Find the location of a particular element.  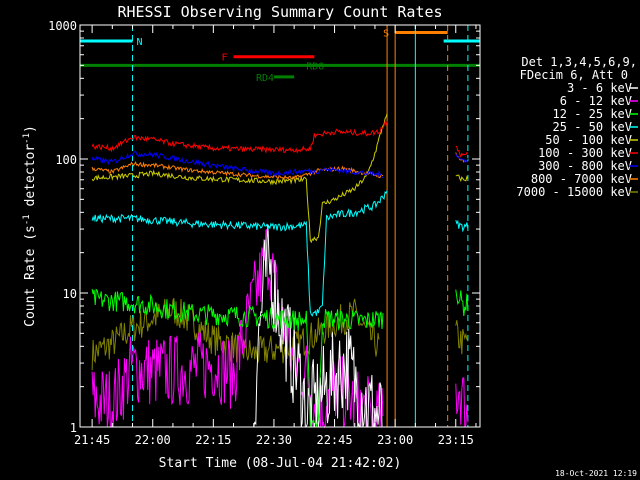

x-axis-label: Start Time (08-Jul-04 21:42:02) is located at coordinates (280, 463).